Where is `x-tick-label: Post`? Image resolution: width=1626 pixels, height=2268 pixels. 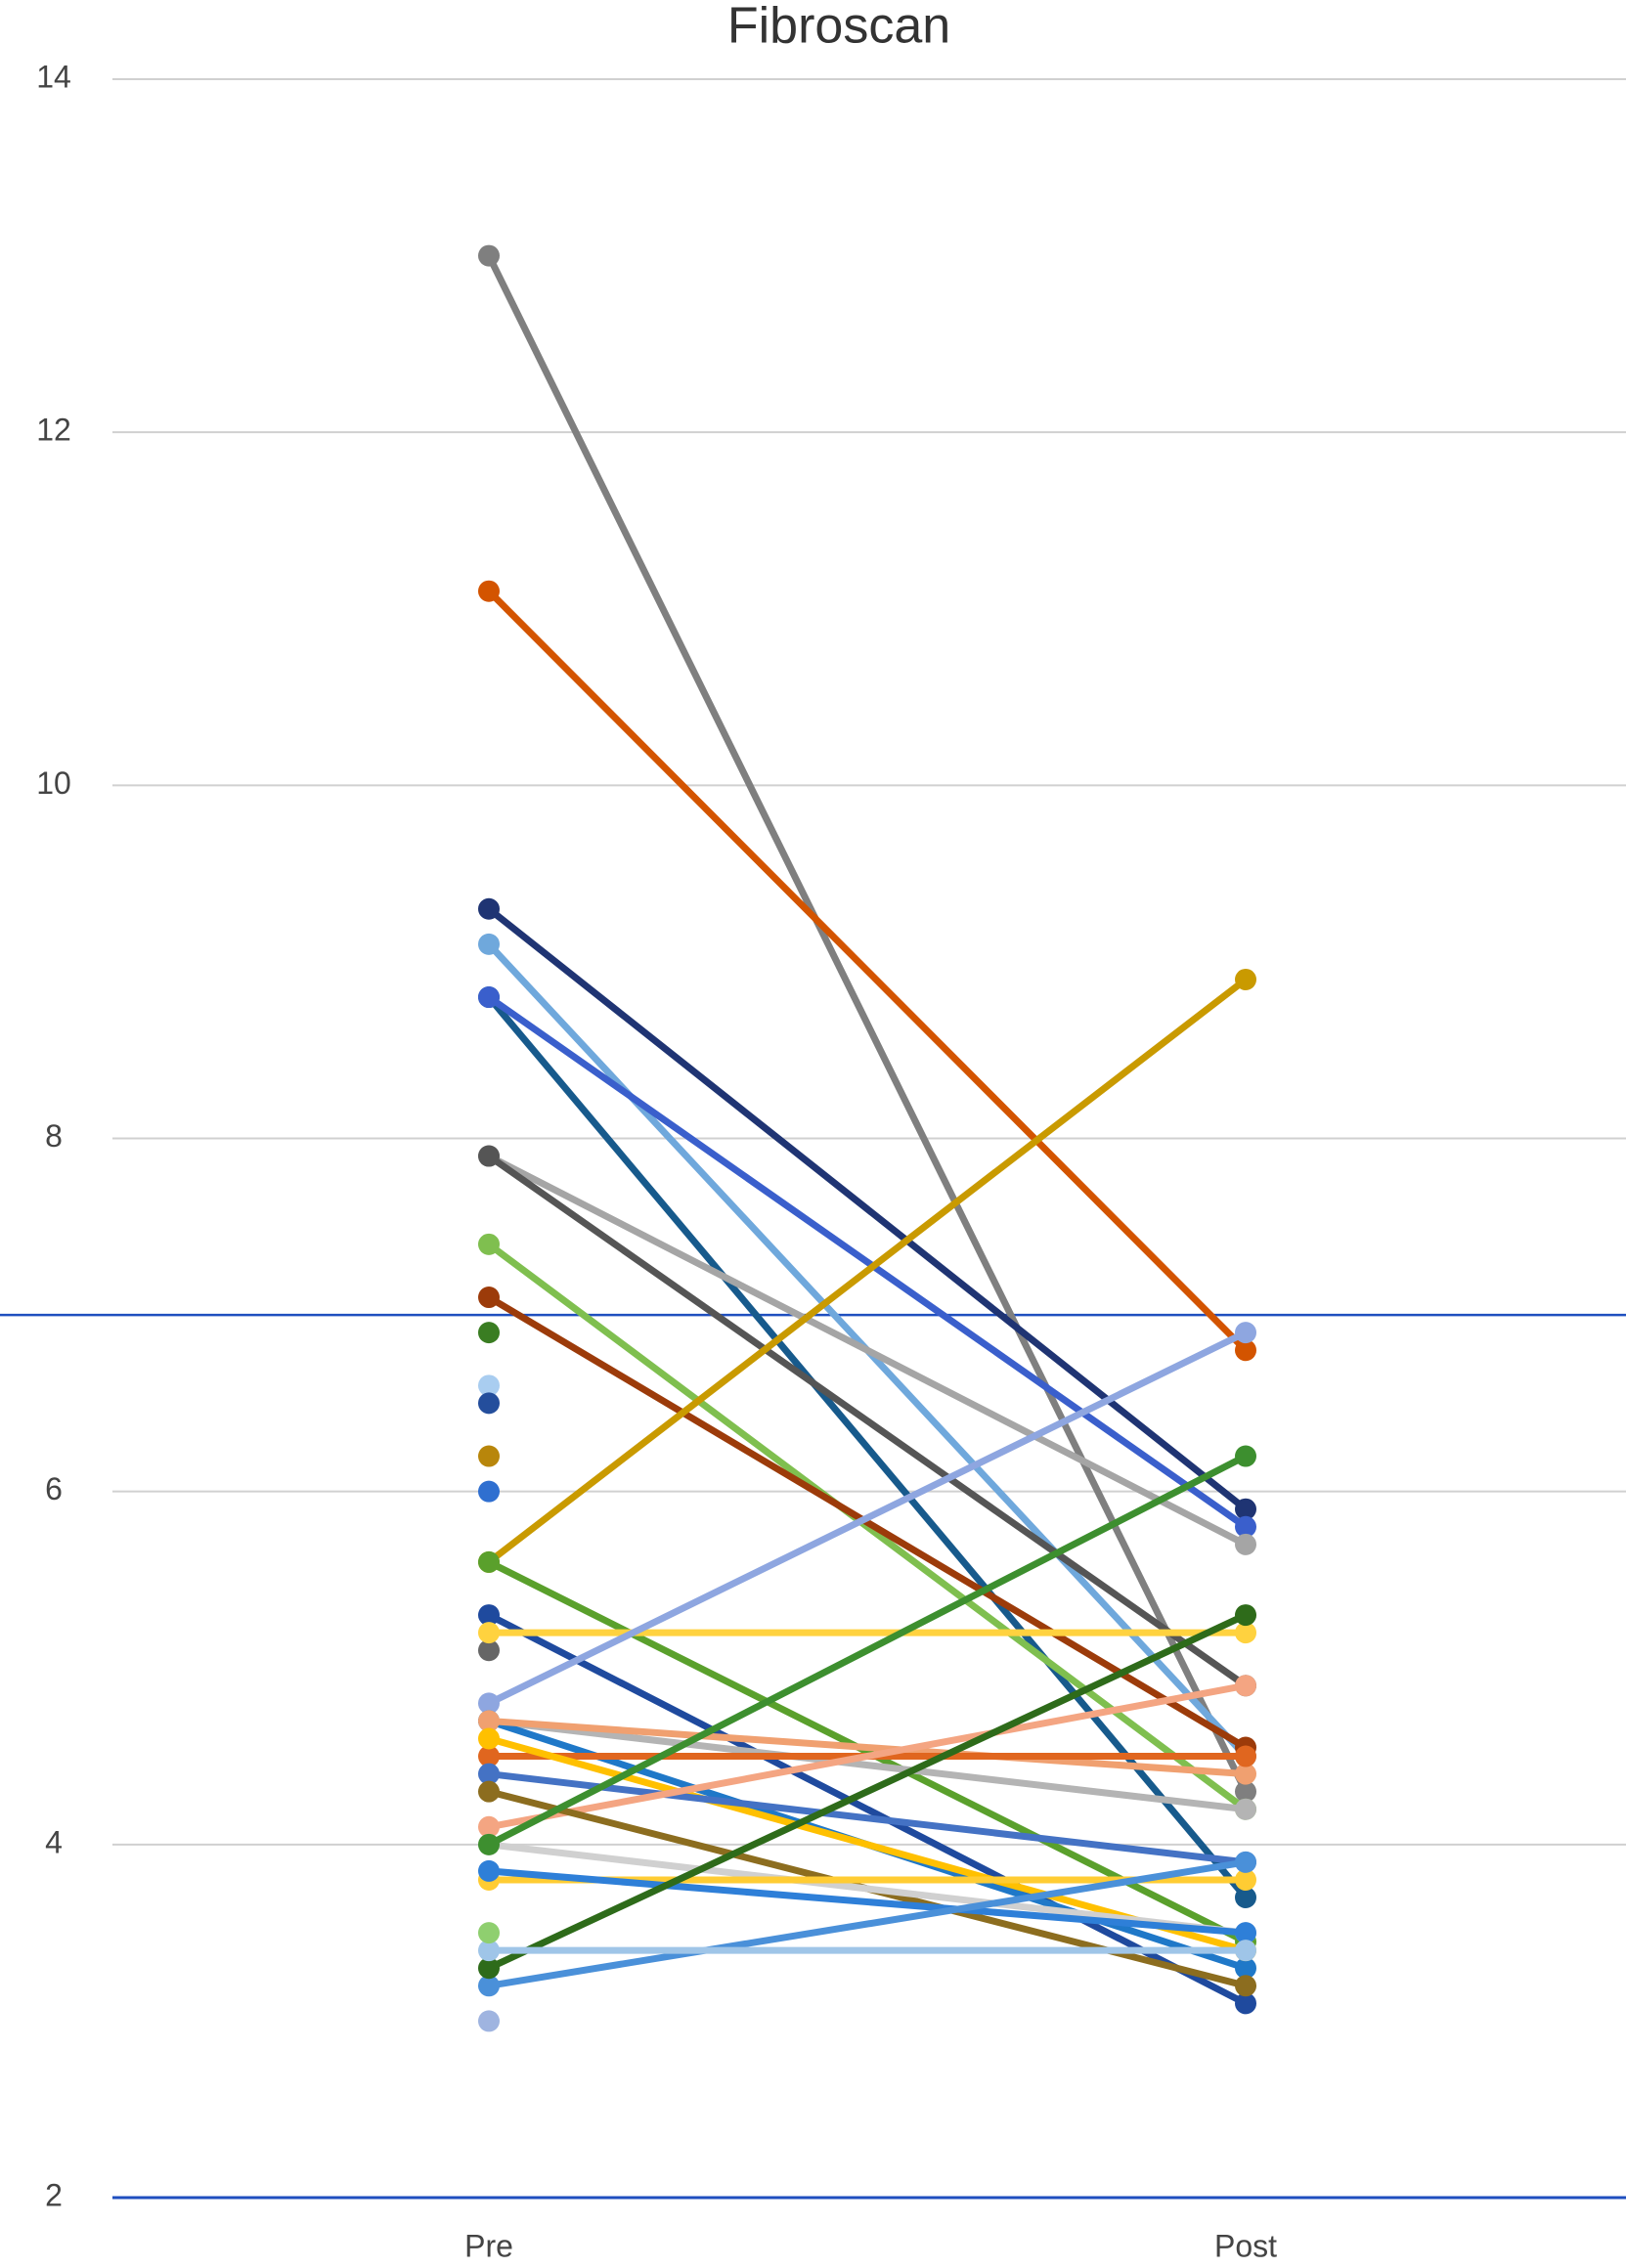
x-tick-label: Post is located at coordinates (1245, 2245).